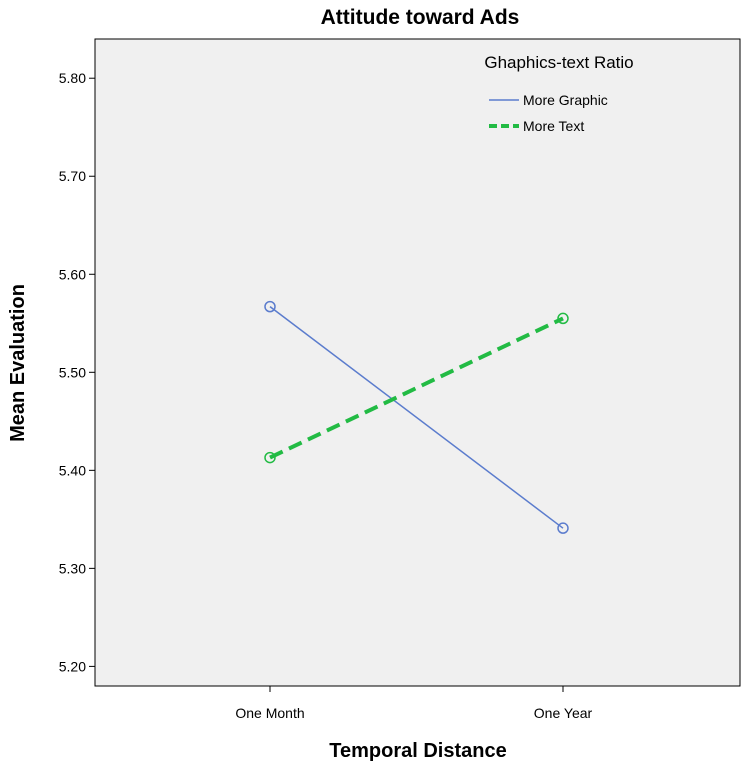  I want to click on series-layer, so click(416, 417).